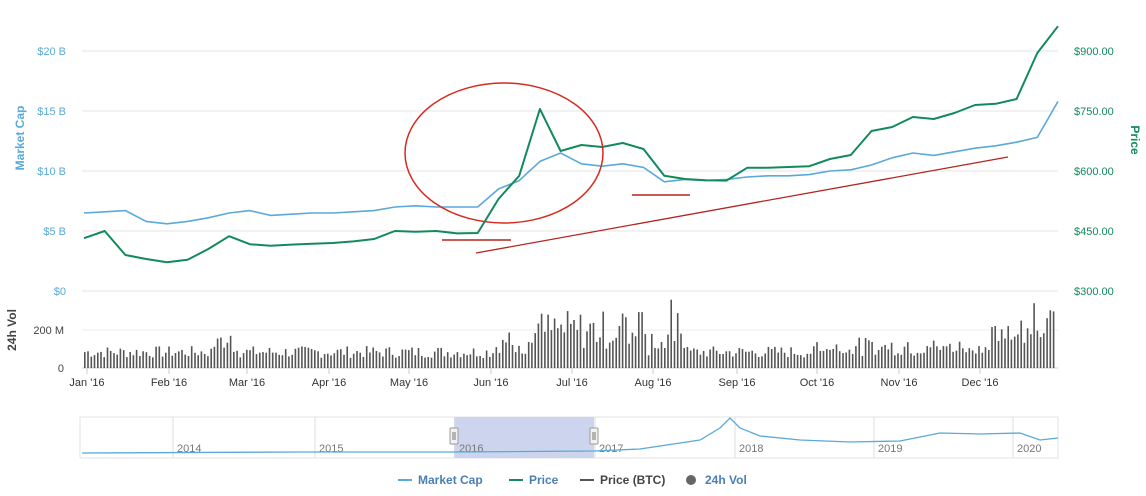 The width and height of the screenshot is (1146, 496). I want to click on volume-tick-0: 0, so click(61, 369).